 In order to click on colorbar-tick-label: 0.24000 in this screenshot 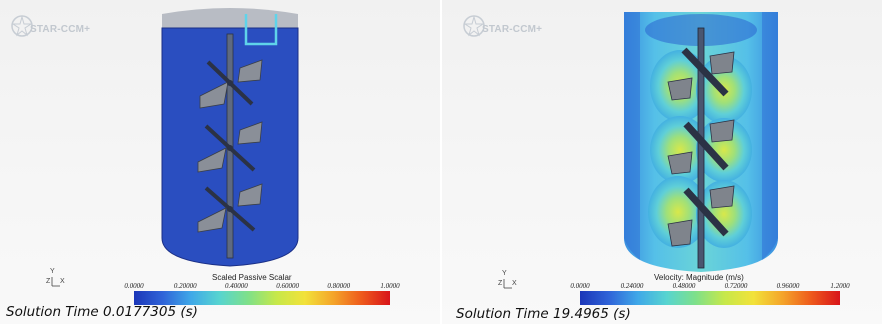, I will do `click(632, 286)`.